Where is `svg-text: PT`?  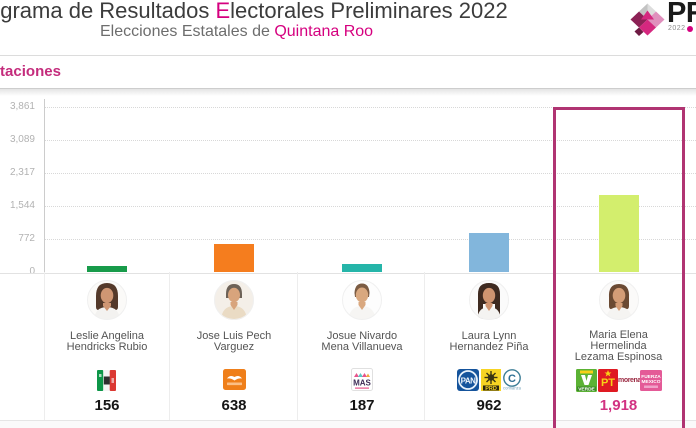
svg-text: PT is located at coordinates (608, 383).